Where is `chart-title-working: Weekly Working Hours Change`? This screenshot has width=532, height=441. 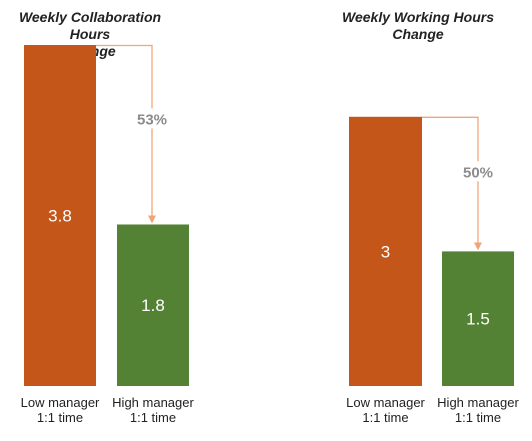 chart-title-working: Weekly Working Hours Change is located at coordinates (418, 26).